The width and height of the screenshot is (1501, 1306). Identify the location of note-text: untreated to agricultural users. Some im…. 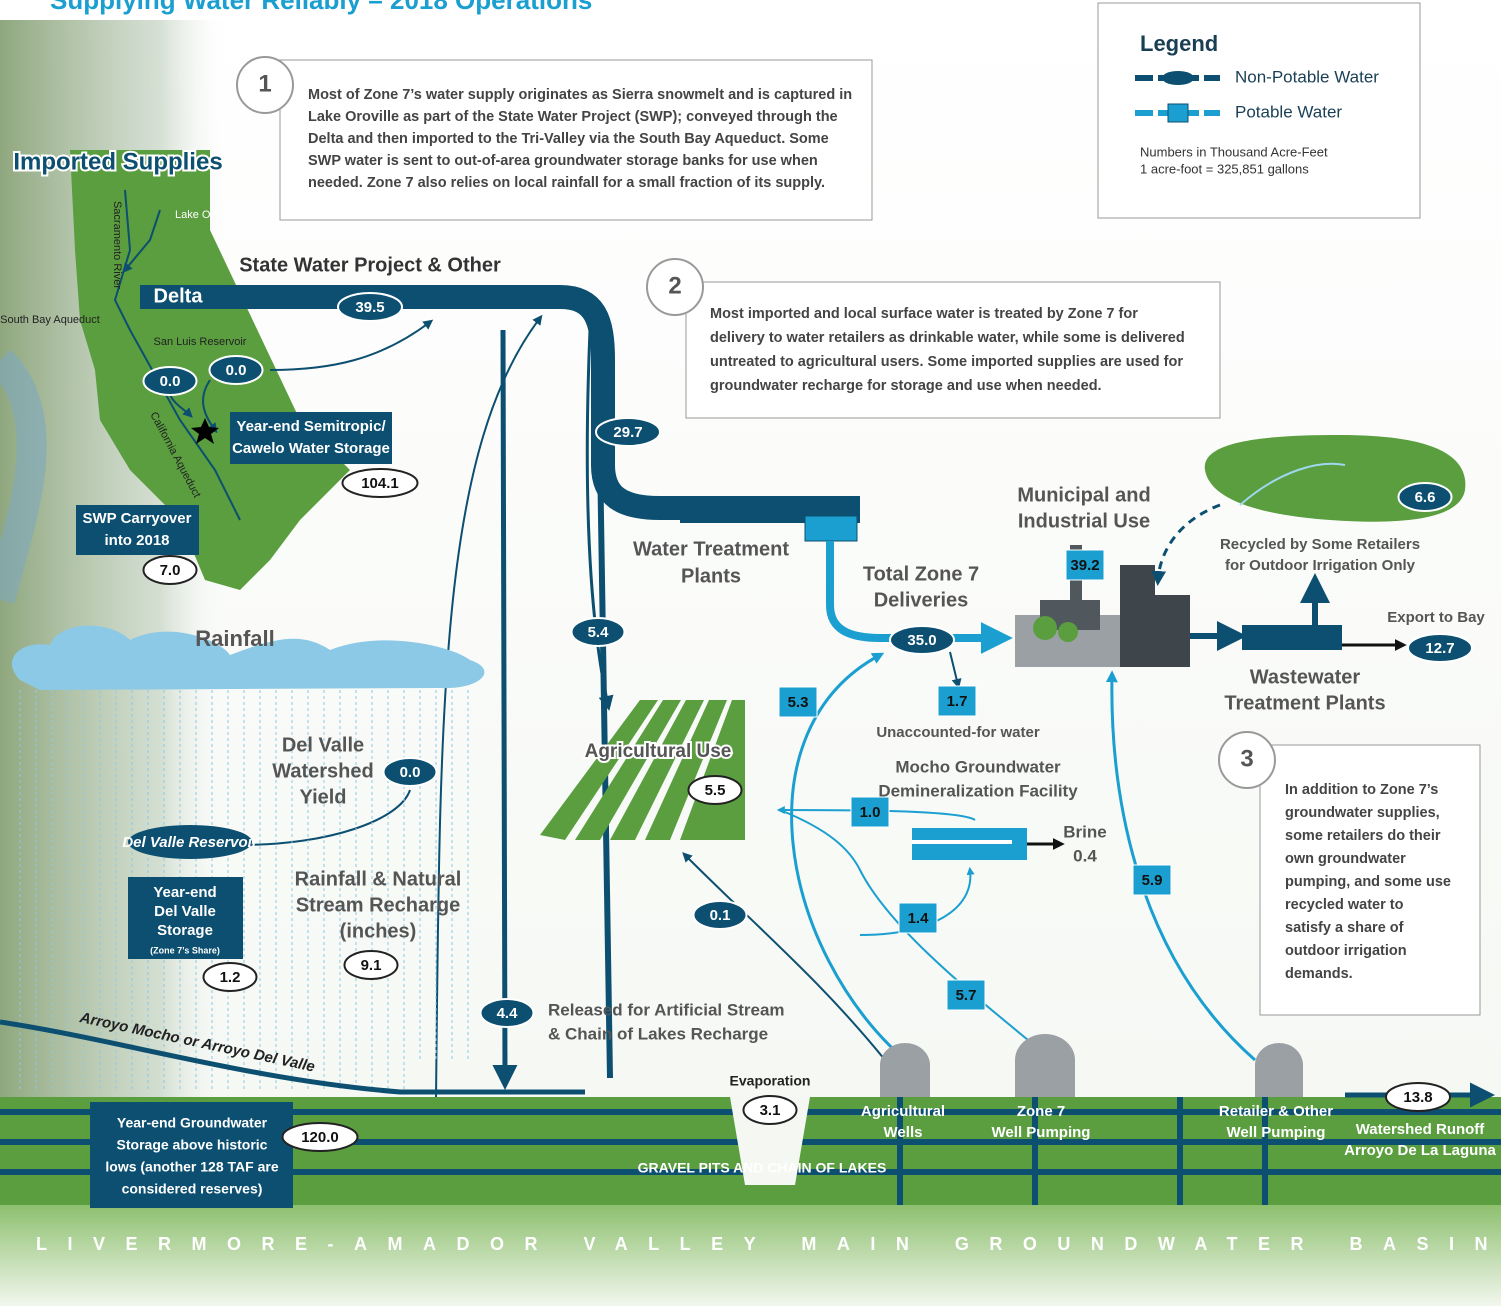
(946, 362).